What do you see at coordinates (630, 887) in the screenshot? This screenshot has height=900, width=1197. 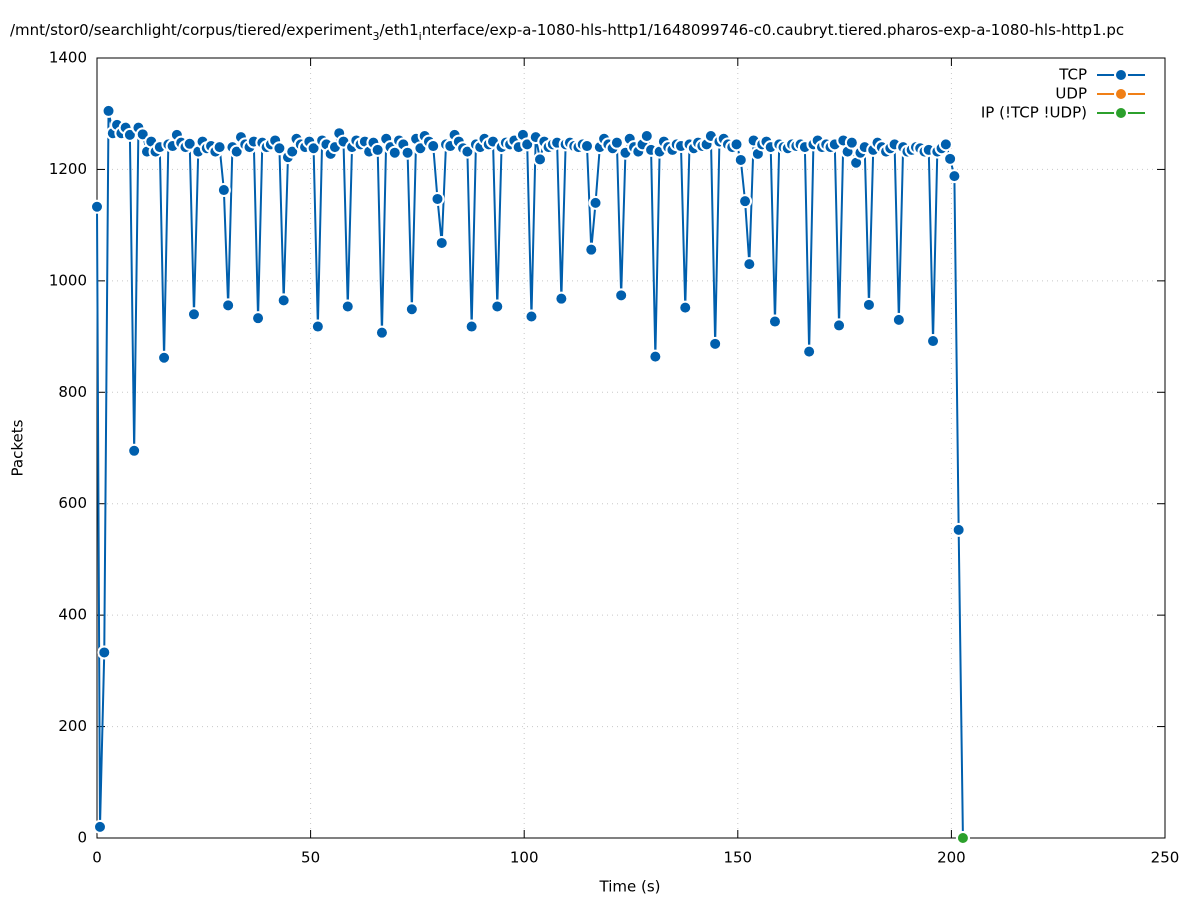 I see `x-axis-label: Time (s)` at bounding box center [630, 887].